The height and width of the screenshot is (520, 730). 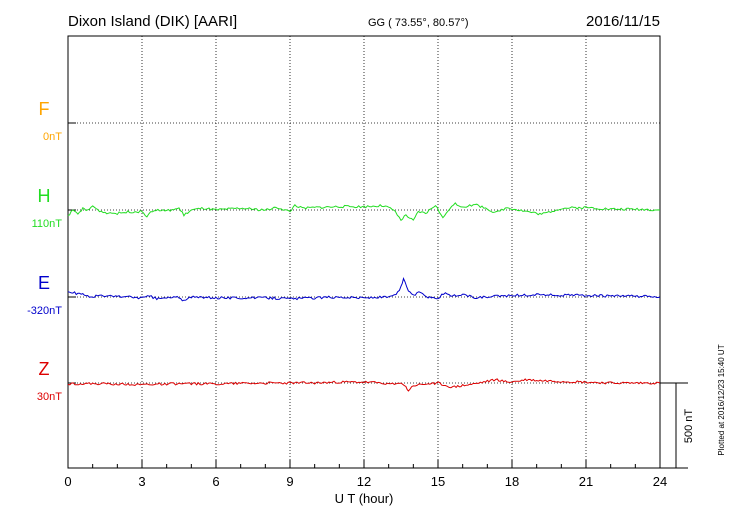 I want to click on channel-label-F: F, so click(x=44, y=109).